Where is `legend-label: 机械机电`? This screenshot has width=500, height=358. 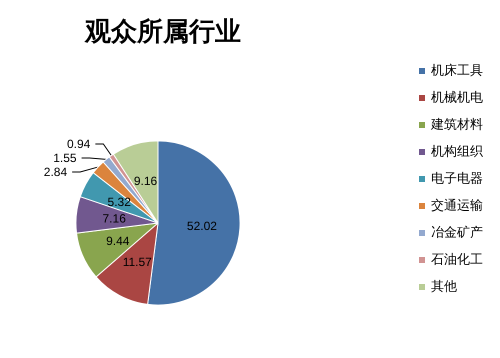
legend-label: 机械机电 is located at coordinates (457, 98).